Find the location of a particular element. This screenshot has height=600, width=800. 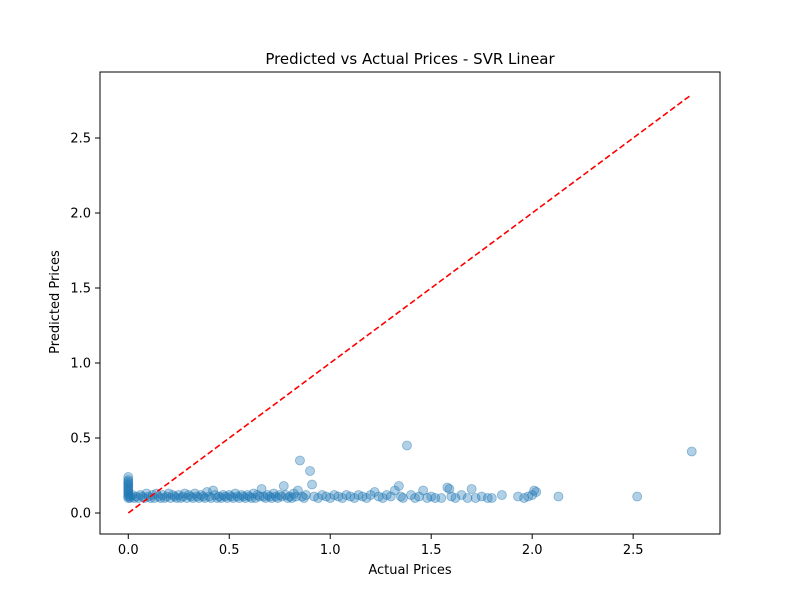

x-tick-label: 0.5 is located at coordinates (229, 550).